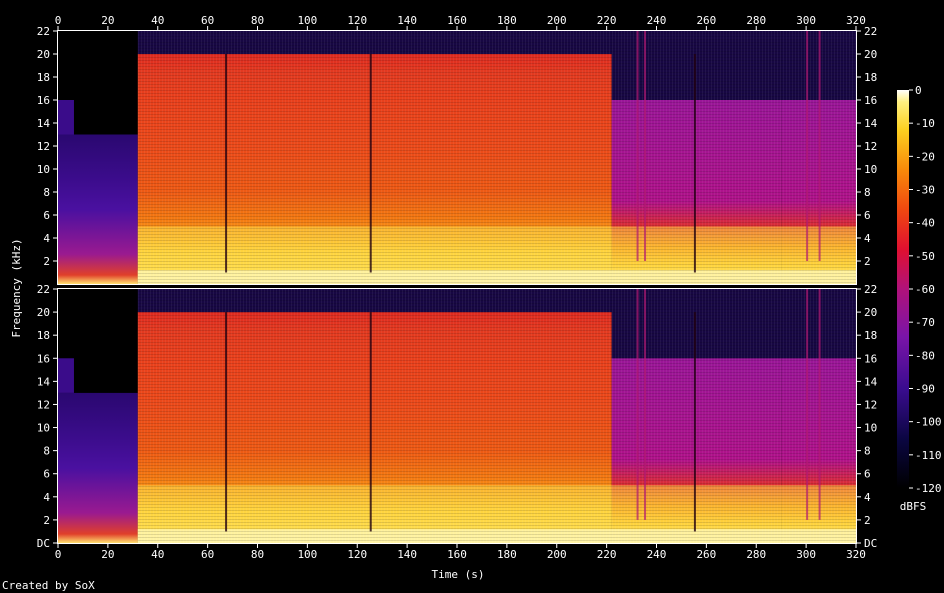  Describe the element at coordinates (43, 100) in the screenshot. I see `y-tick-label-left-top: 16` at that location.